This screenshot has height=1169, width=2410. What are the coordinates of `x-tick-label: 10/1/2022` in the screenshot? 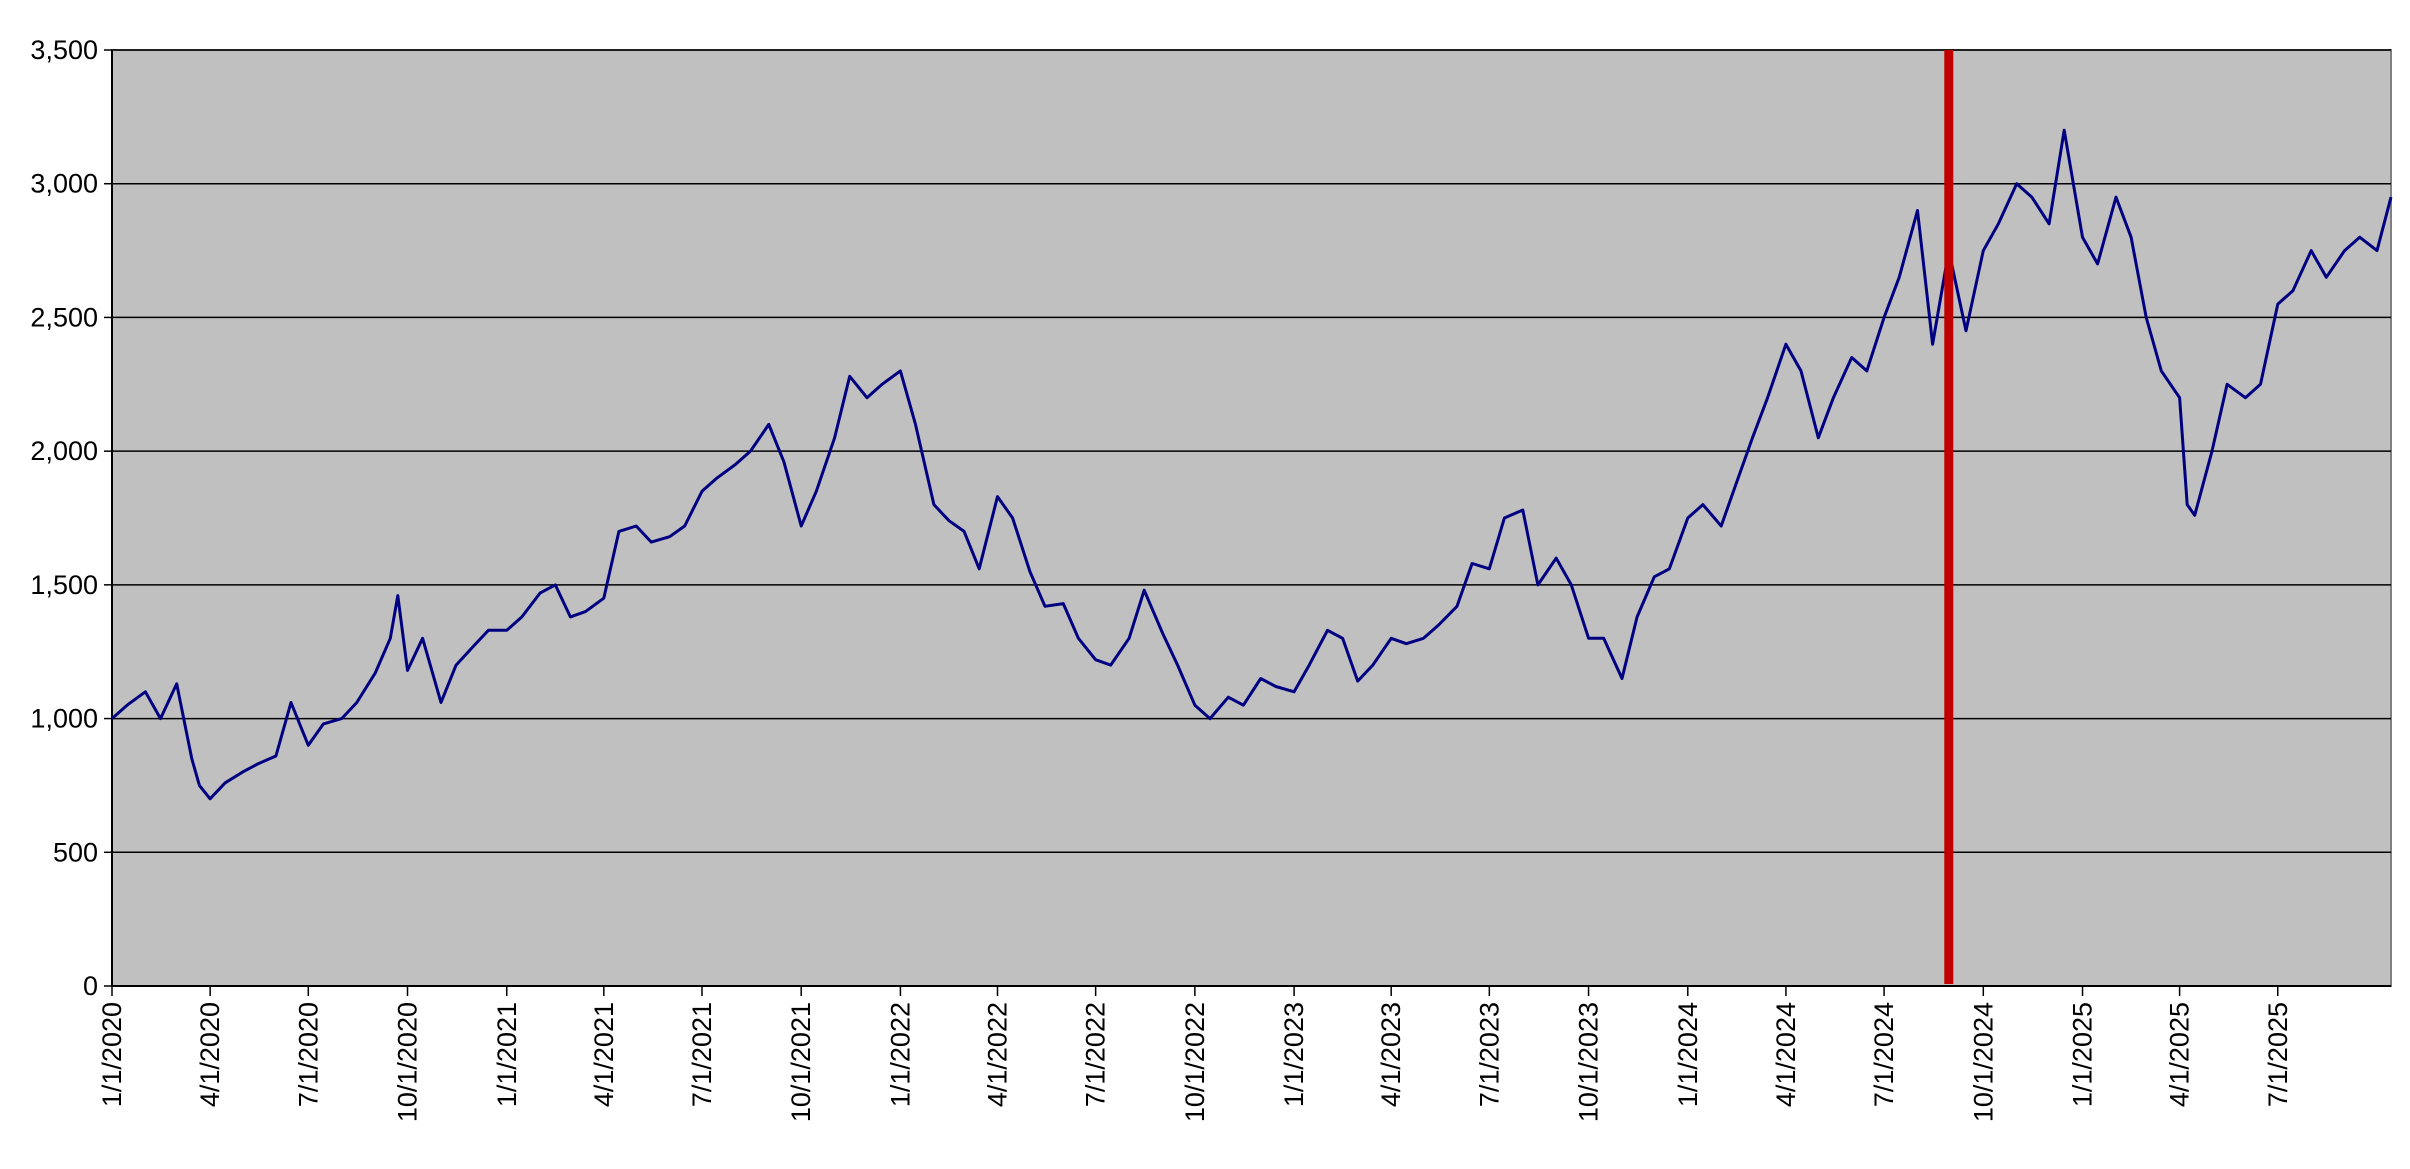 It's located at (1195, 1062).